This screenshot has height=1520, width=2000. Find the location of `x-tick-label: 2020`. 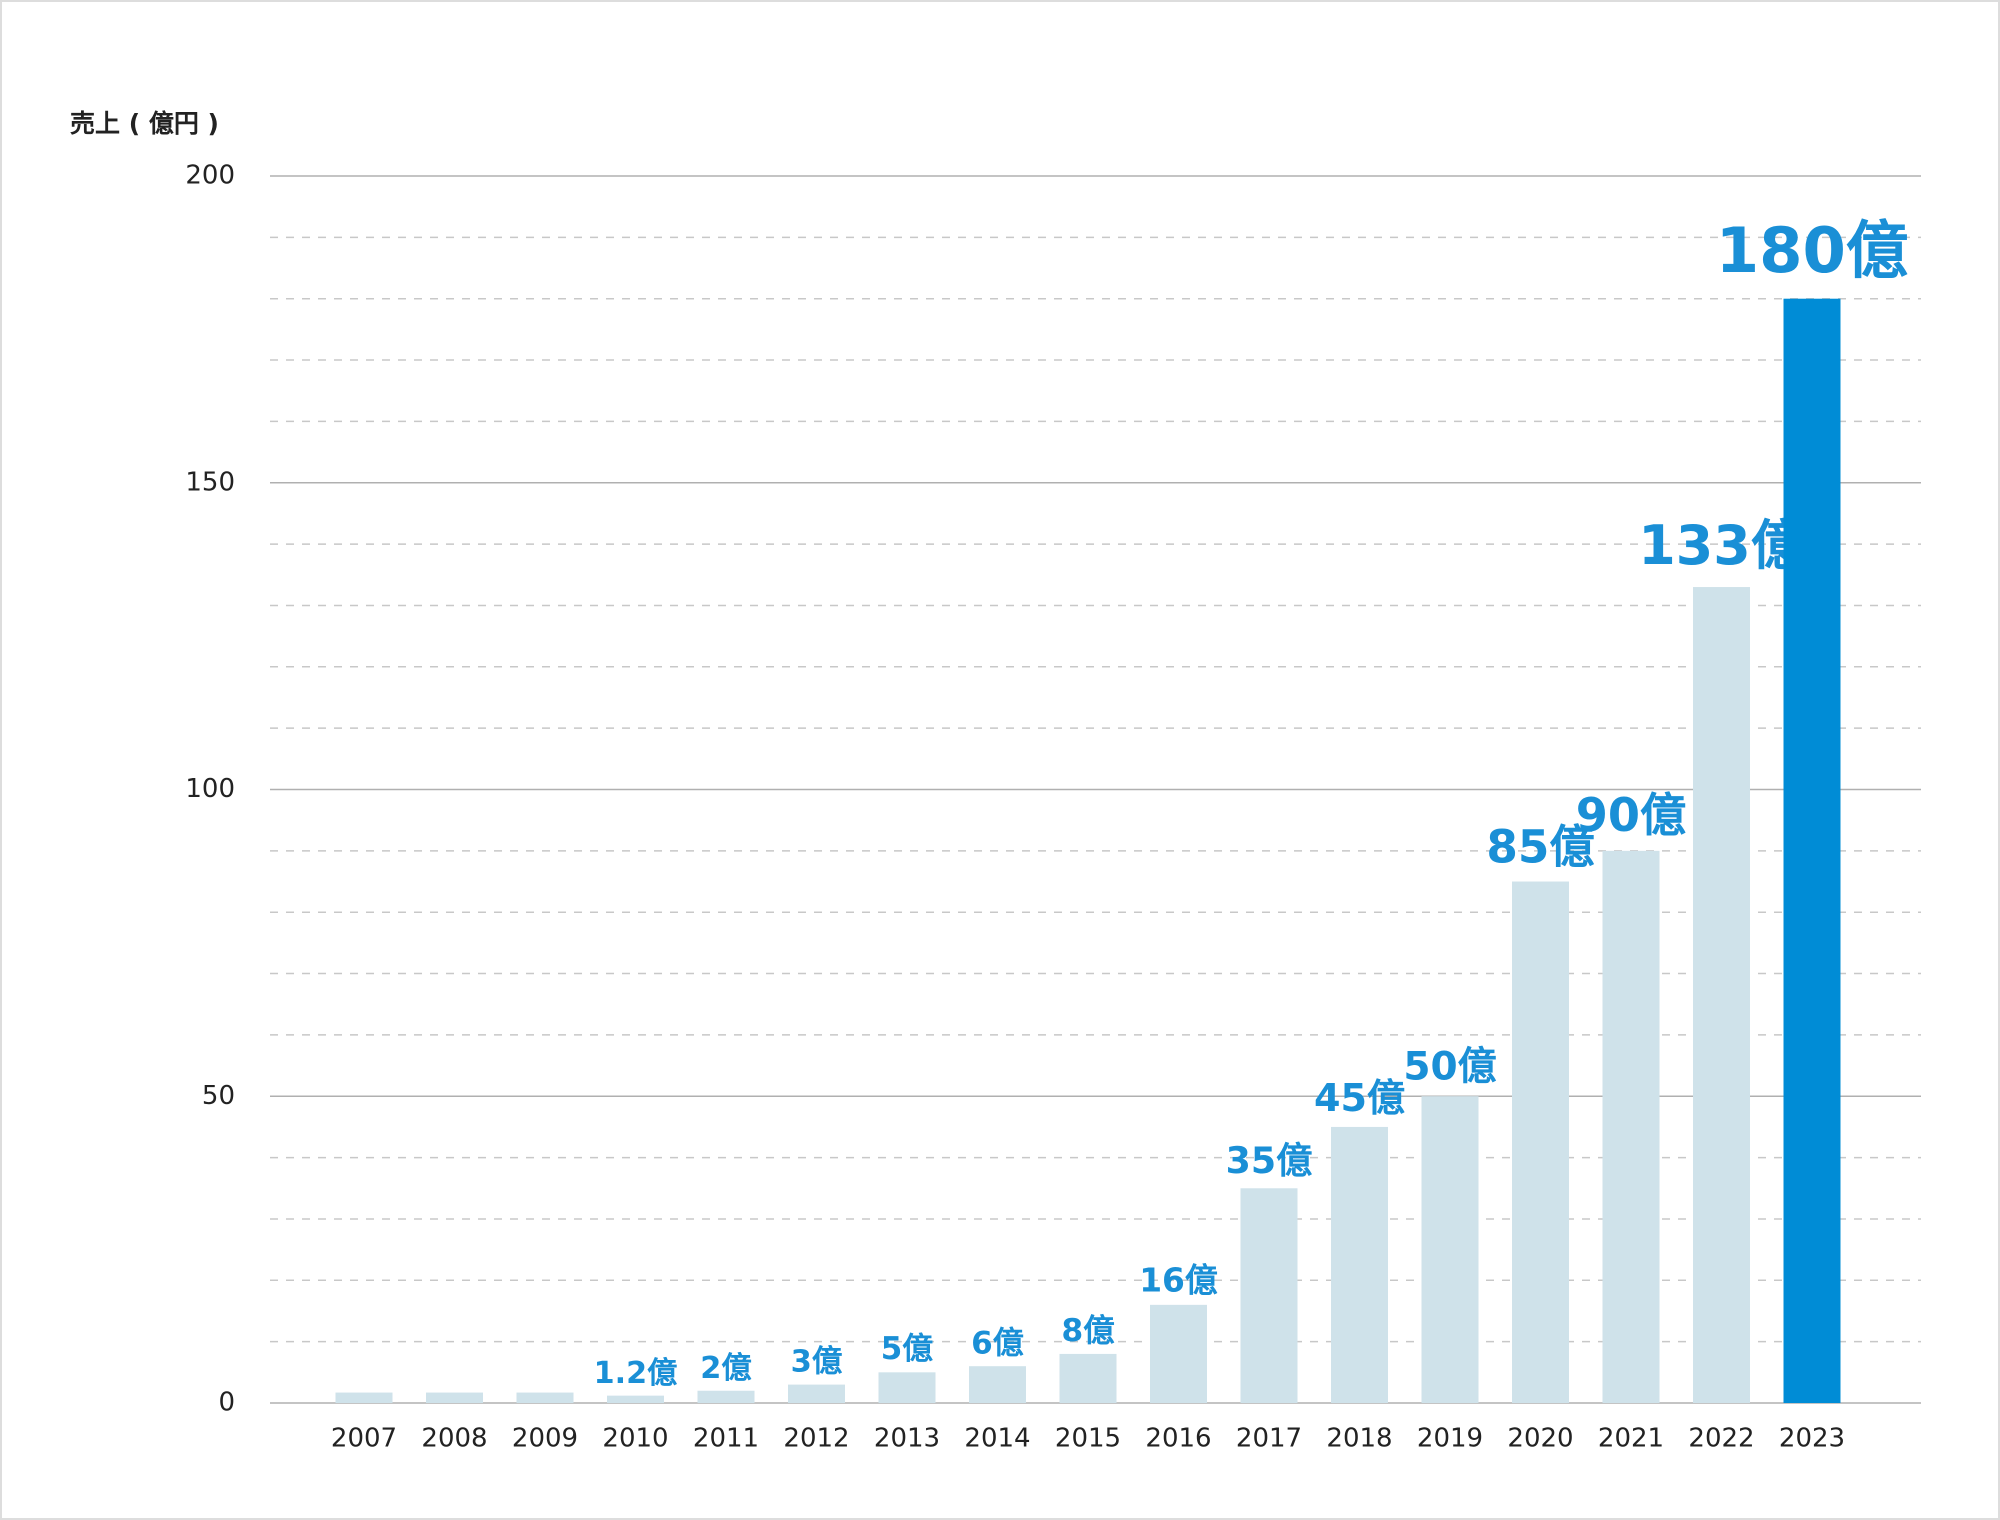

x-tick-label: 2020 is located at coordinates (1540, 1439).